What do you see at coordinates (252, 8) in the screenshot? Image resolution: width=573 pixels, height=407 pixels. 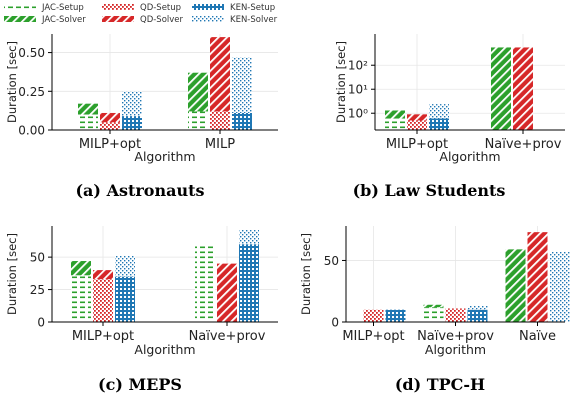 I see `legend-label-2: KEN-Setup` at bounding box center [252, 8].